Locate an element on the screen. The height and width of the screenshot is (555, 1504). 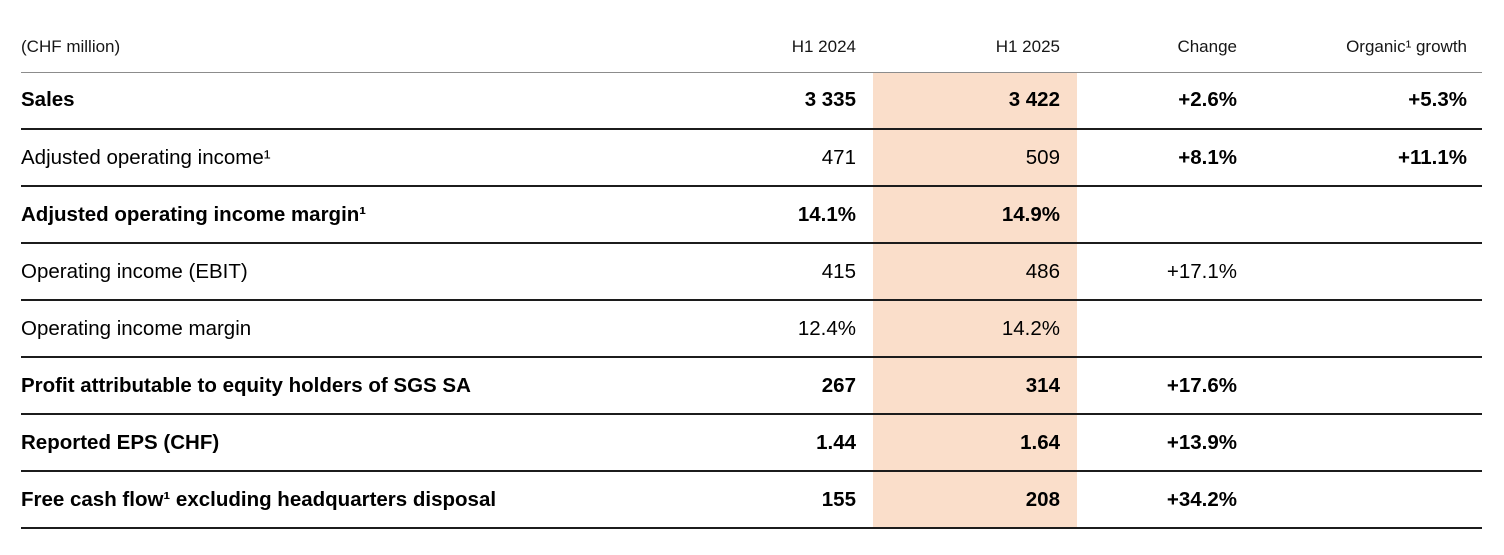
cell-label: Operating income (EBIT) is located at coordinates (346, 272).